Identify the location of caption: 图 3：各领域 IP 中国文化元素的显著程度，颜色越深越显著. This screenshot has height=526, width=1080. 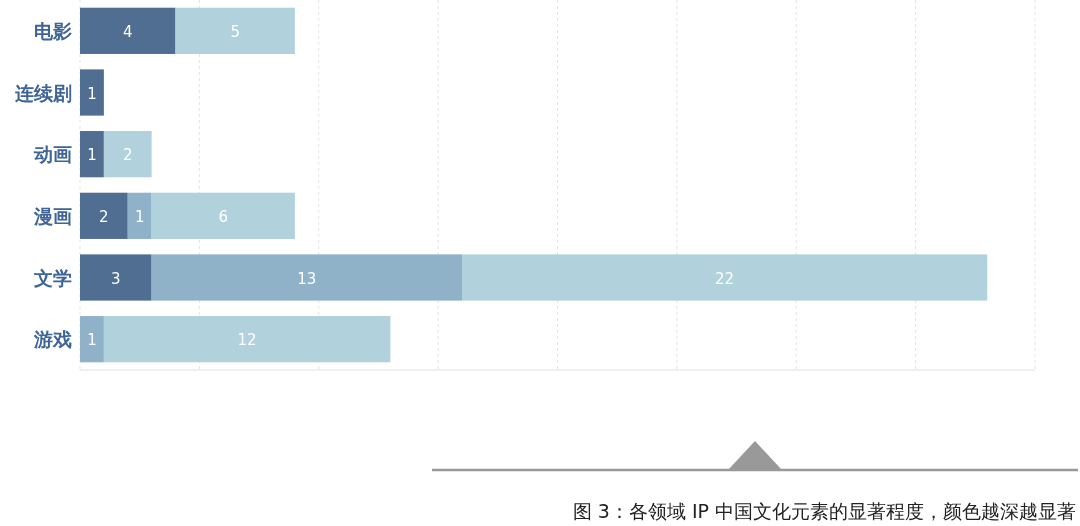
(824, 511).